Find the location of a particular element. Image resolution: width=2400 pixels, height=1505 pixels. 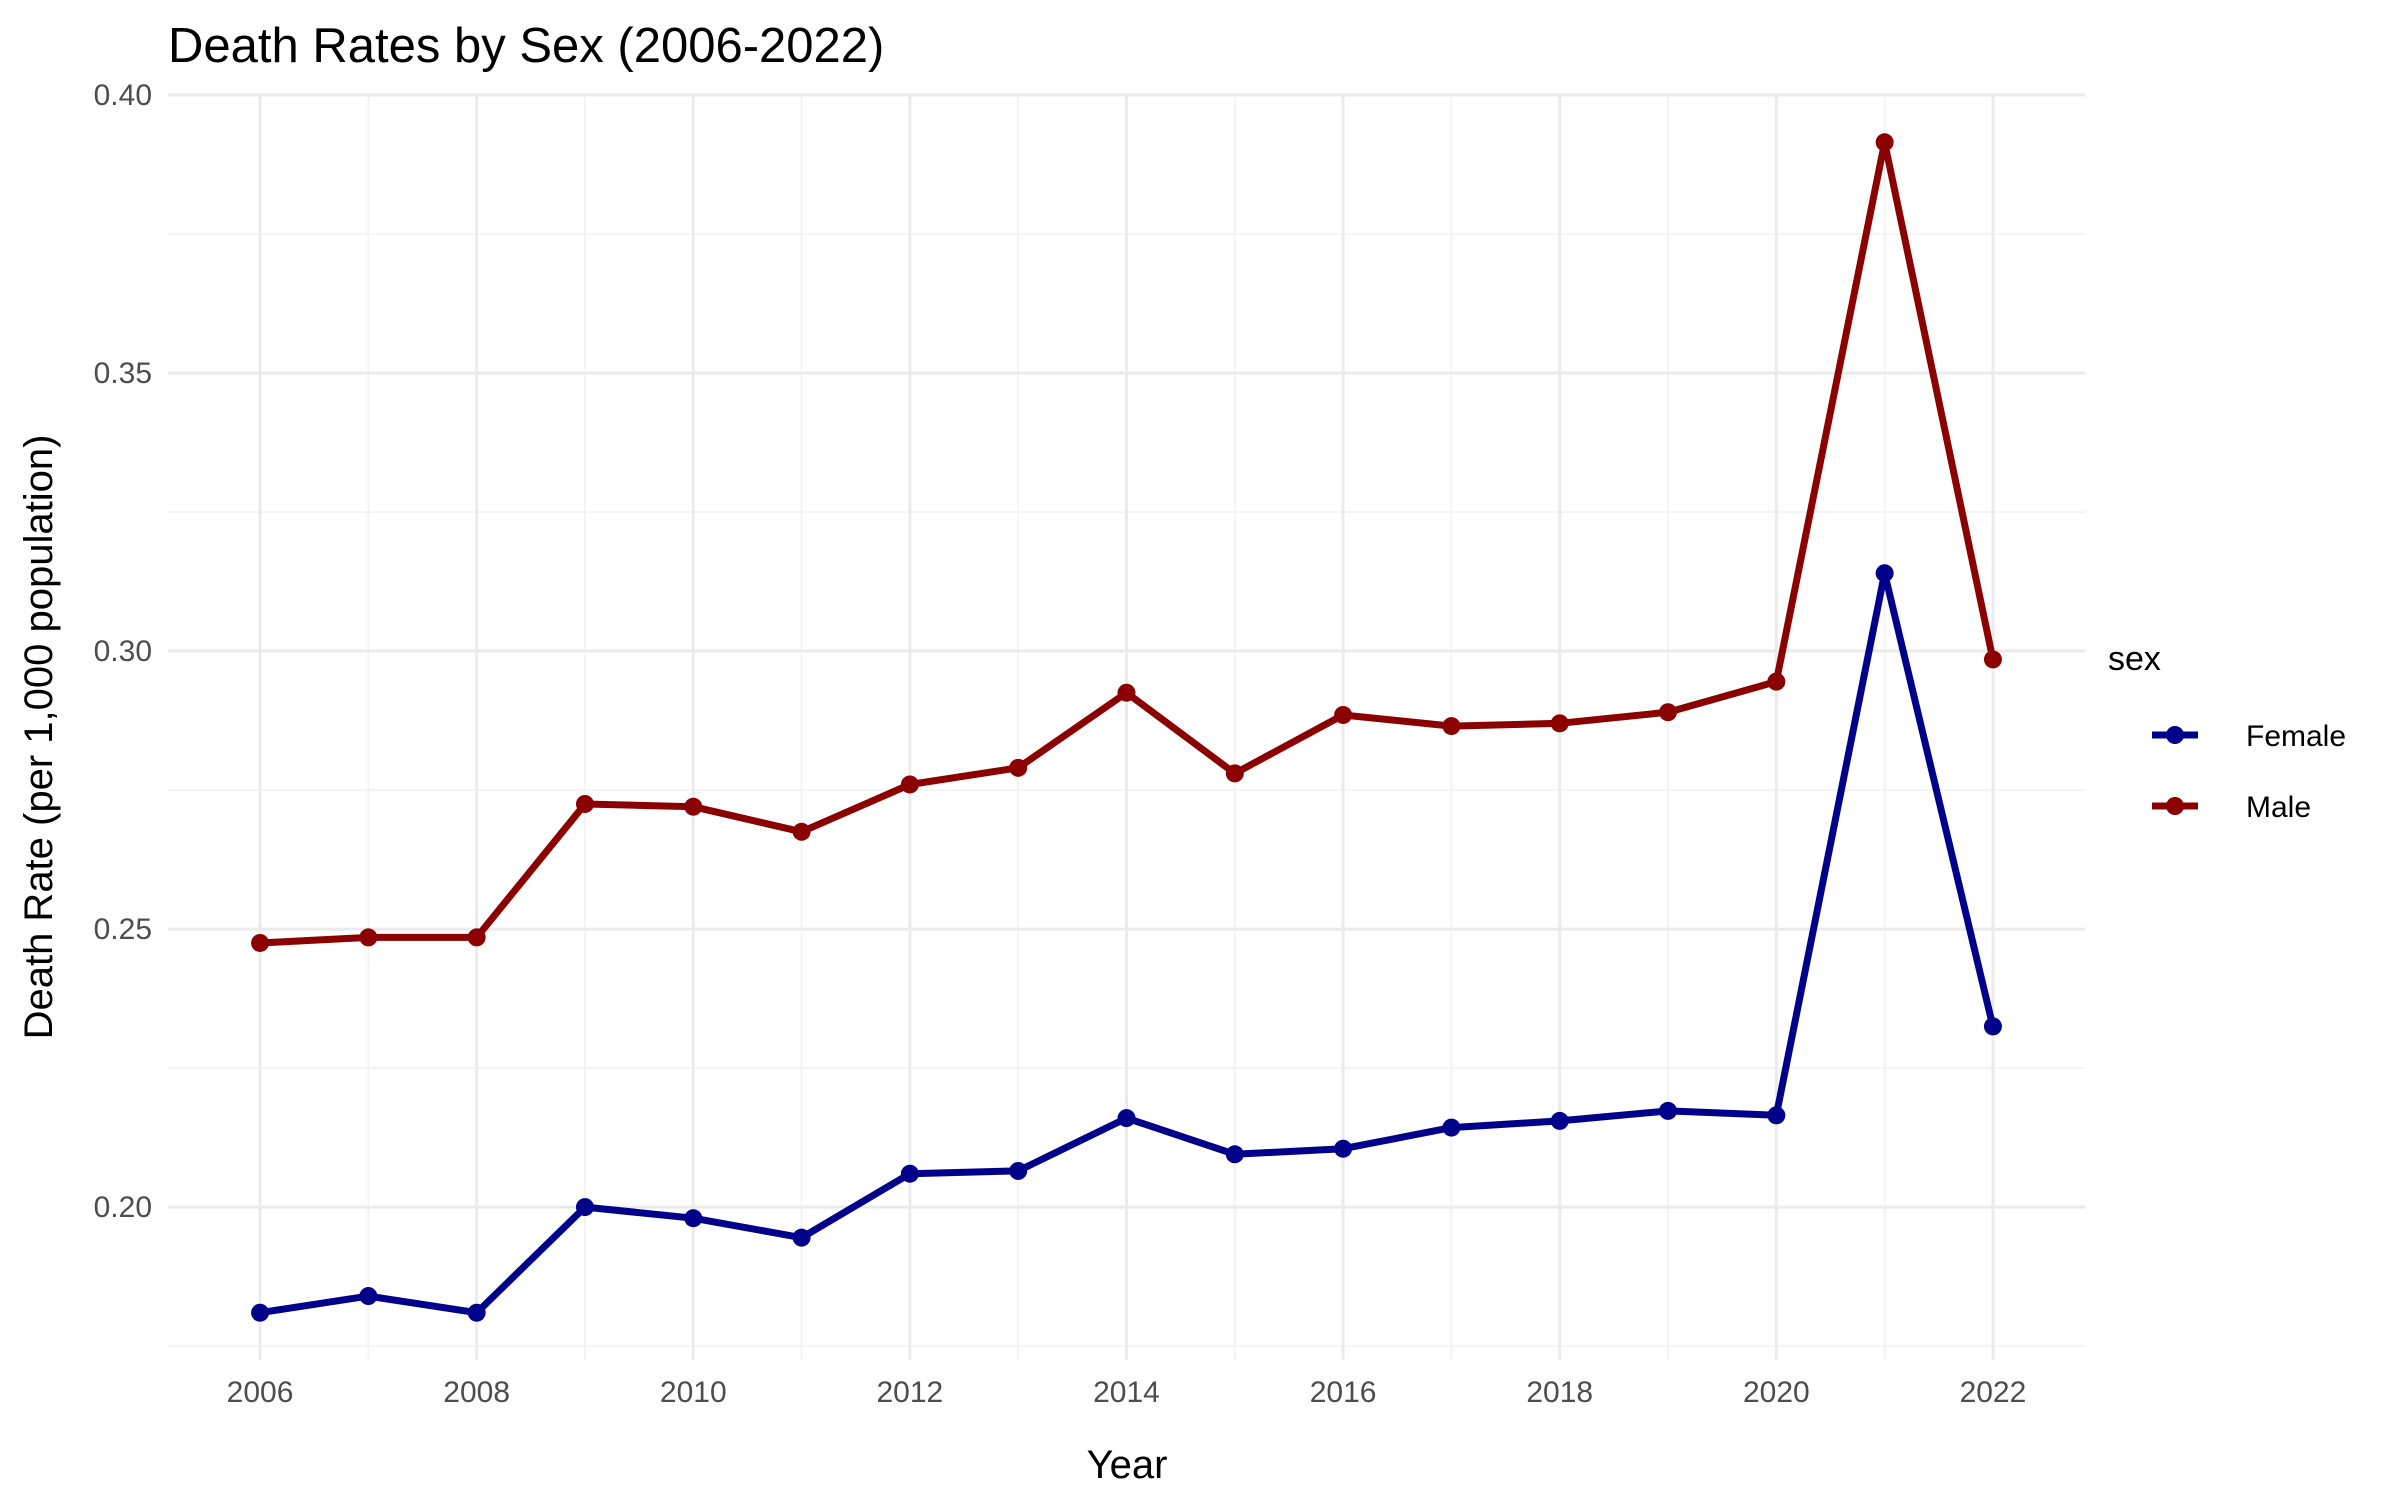

y-tick-label: 0.25 is located at coordinates (123, 929).